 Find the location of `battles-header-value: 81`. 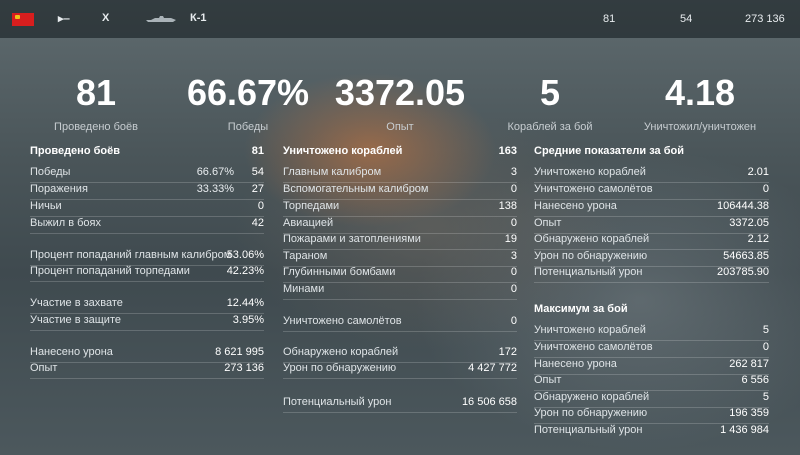

battles-header-value: 81 is located at coordinates (257, 151).